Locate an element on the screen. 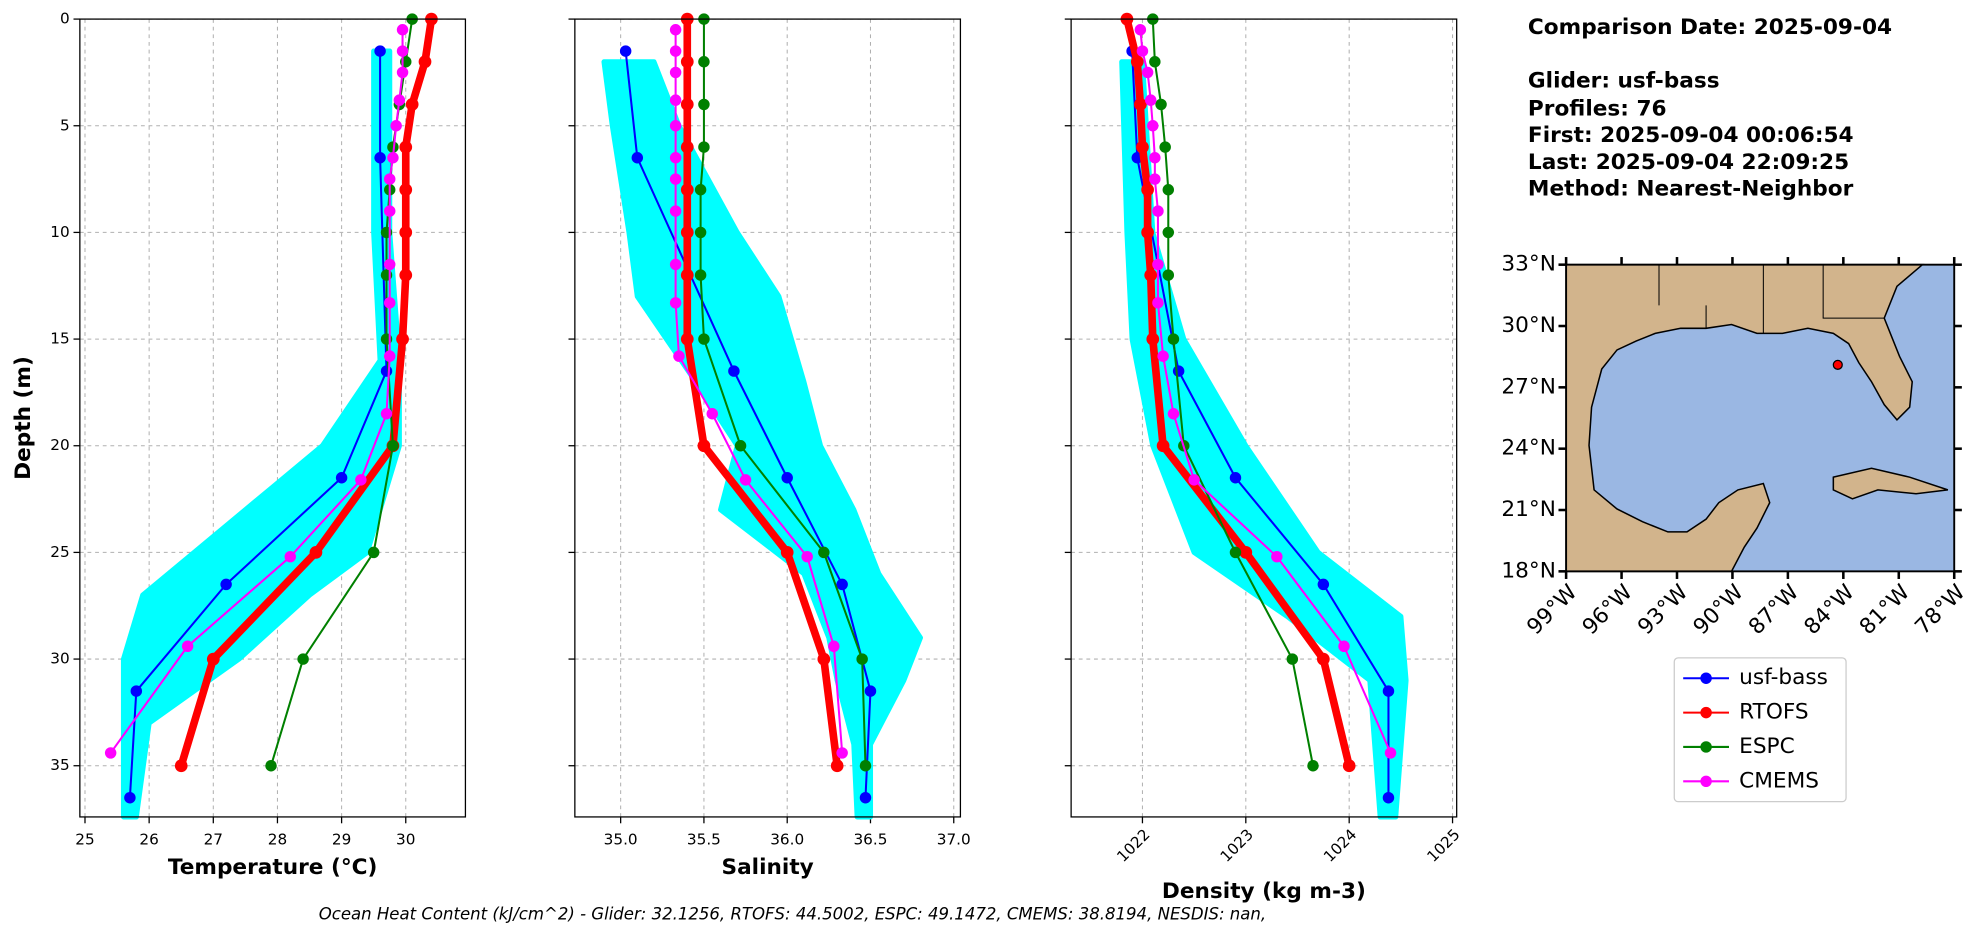 The width and height of the screenshot is (1987, 934). x-tick-label: 30 is located at coordinates (405, 839).